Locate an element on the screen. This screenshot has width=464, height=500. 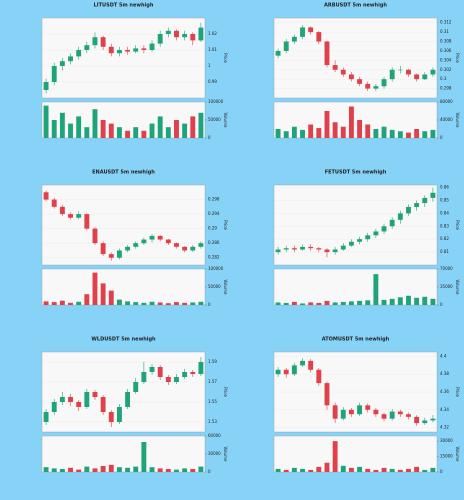
chart-title: WLDUSDT 5m newhigh is located at coordinates (123, 340).